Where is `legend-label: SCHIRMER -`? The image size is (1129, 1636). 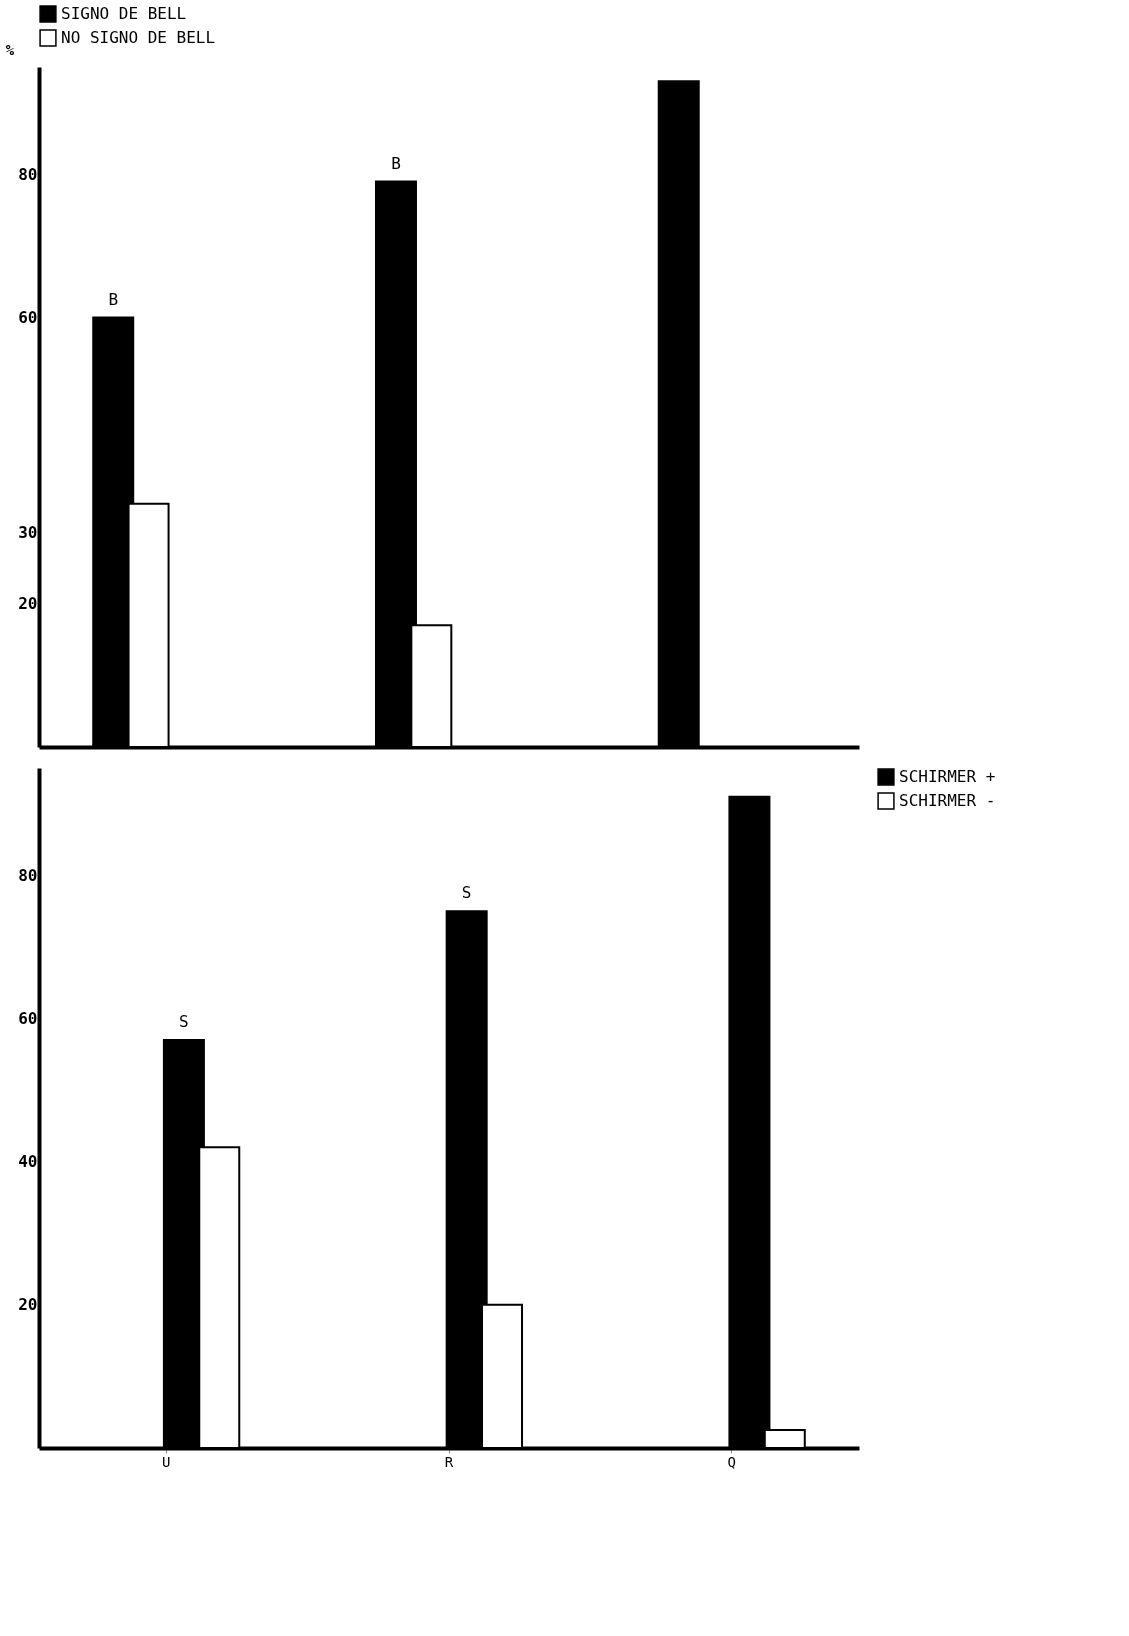
legend-label: SCHIRMER - is located at coordinates (947, 800).